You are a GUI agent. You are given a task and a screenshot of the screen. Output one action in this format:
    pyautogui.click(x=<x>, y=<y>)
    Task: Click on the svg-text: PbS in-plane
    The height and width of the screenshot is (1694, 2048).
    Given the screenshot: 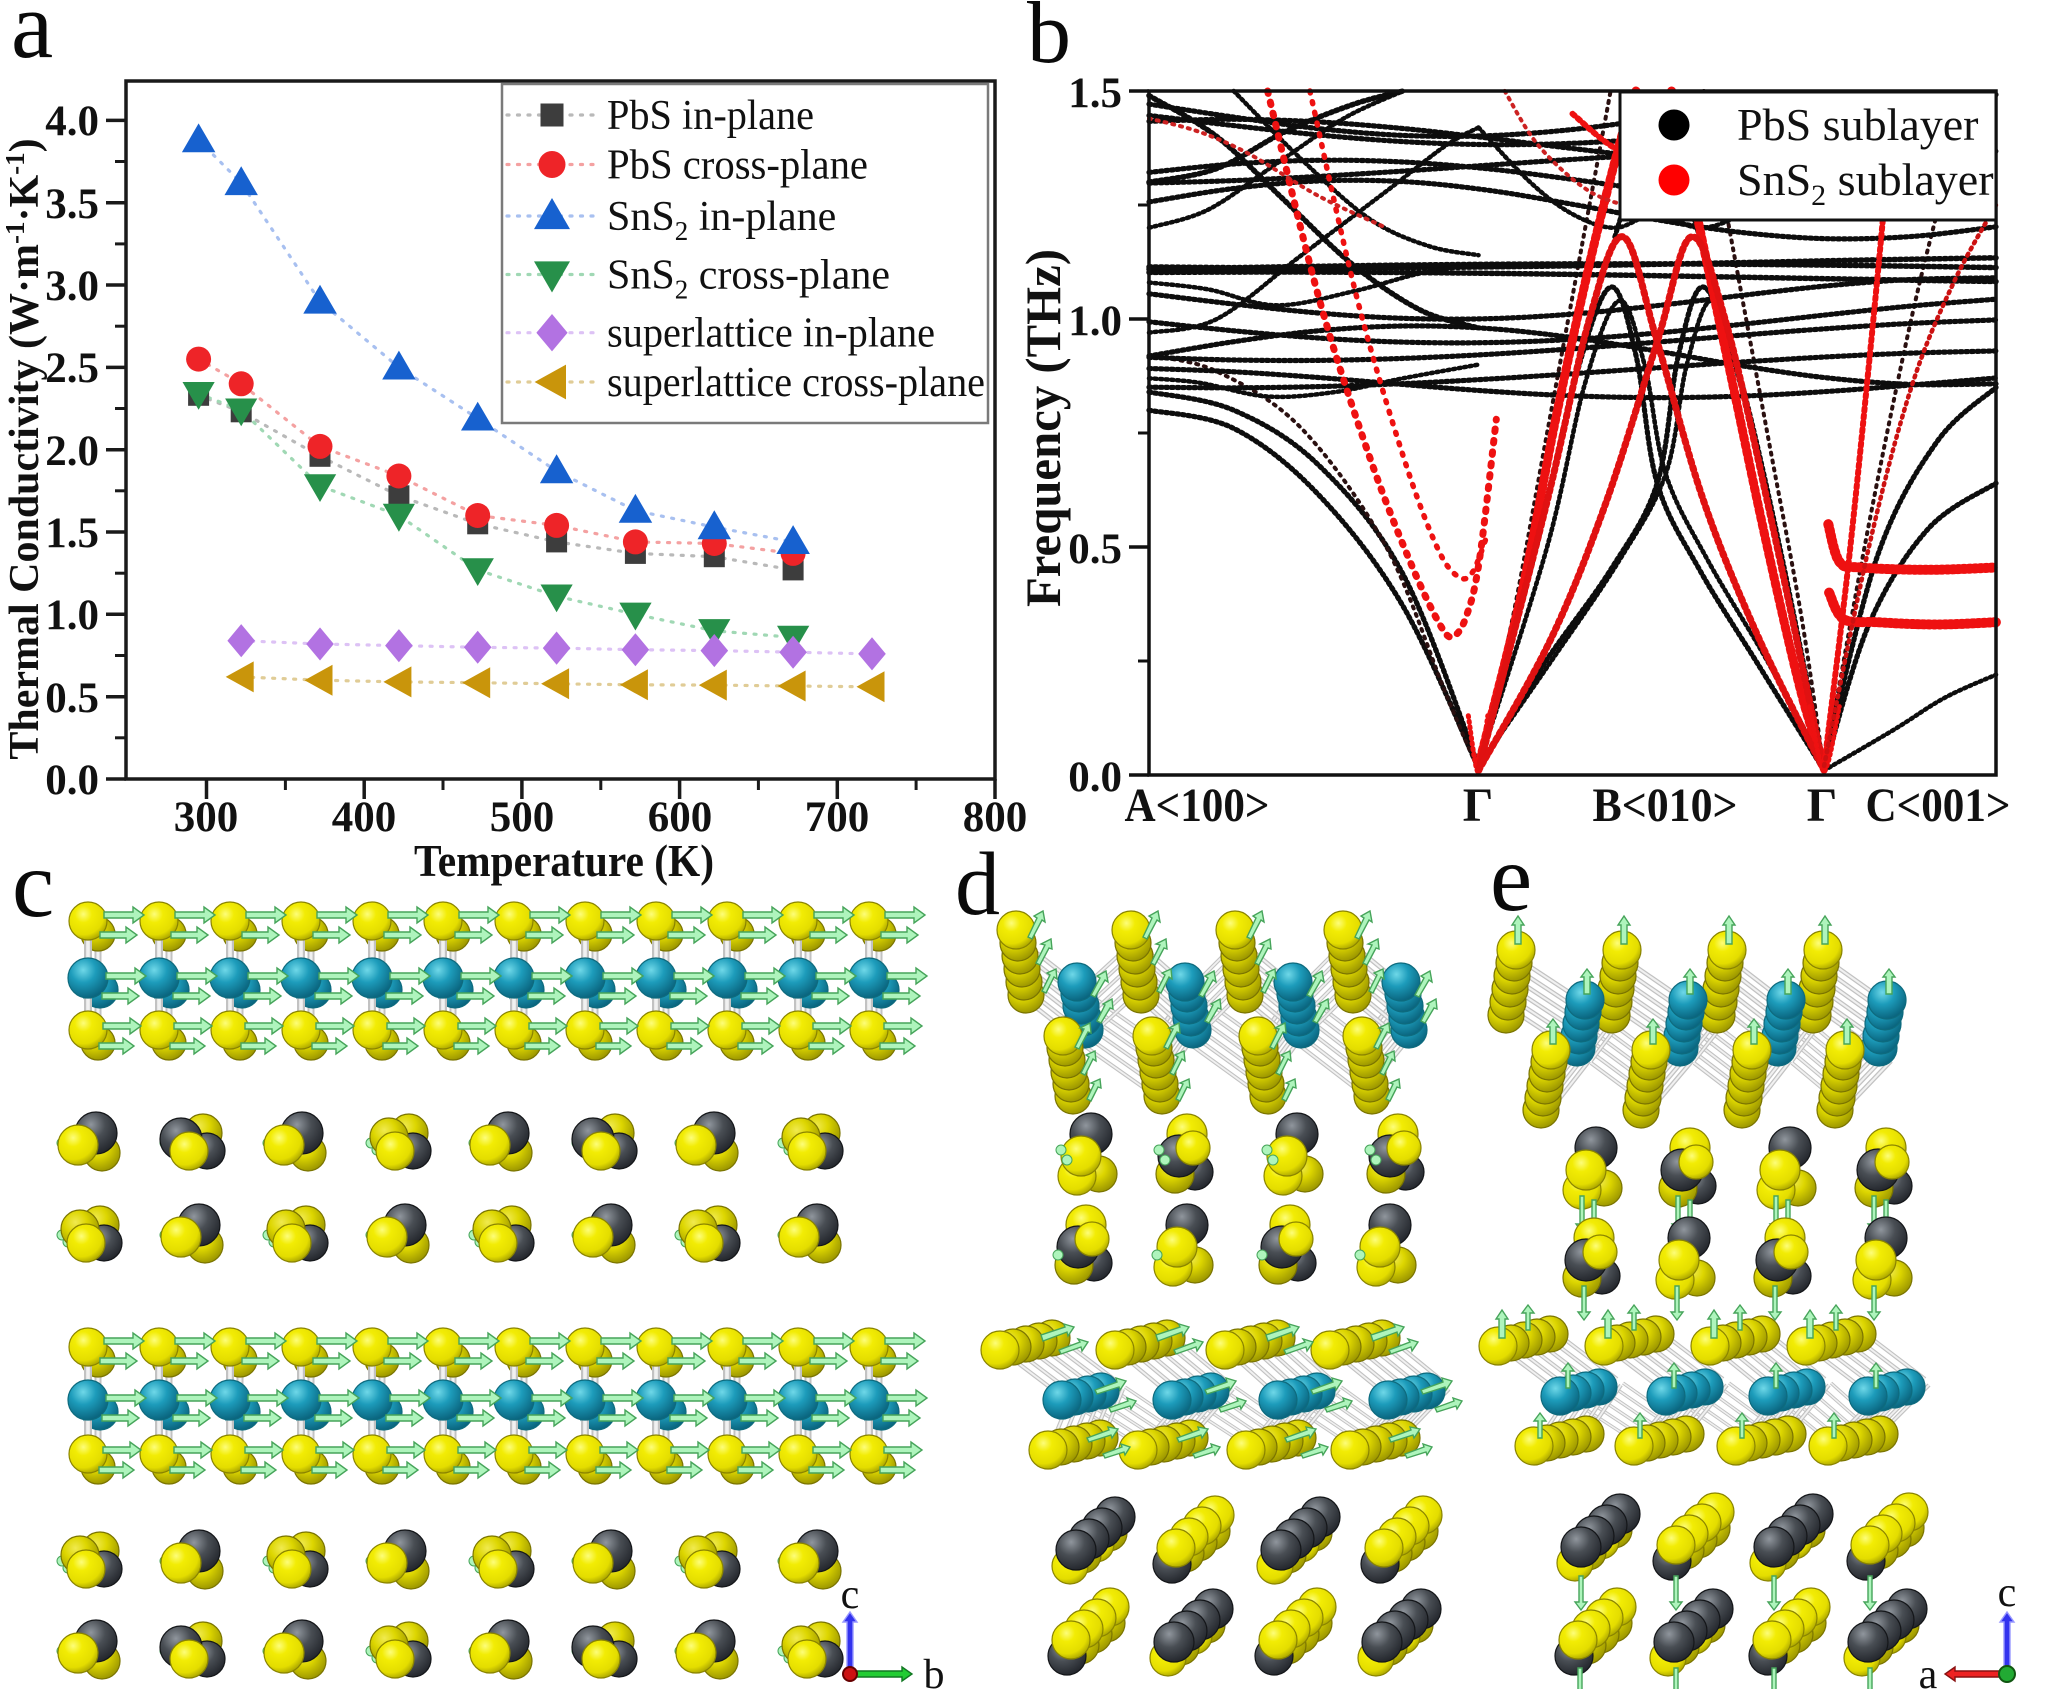 What is the action you would take?
    pyautogui.click(x=710, y=116)
    